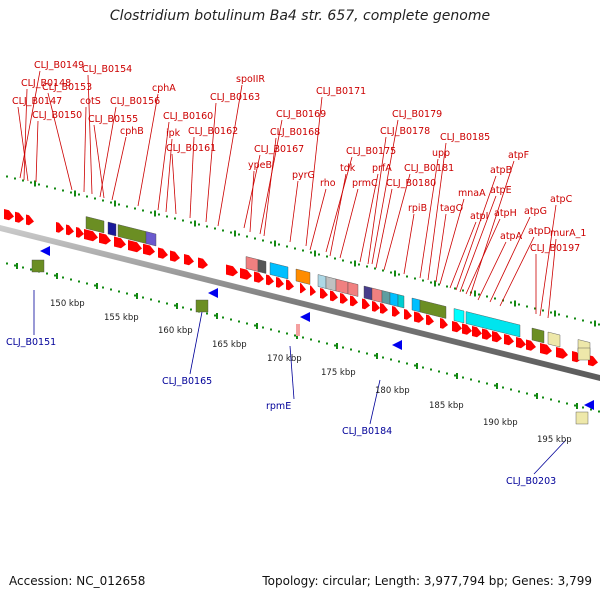 Image resolution: width=600 pixels, height=600 pixels. Describe the element at coordinates (45, 251) in the screenshot. I see `reverse-gene-arrow` at that location.